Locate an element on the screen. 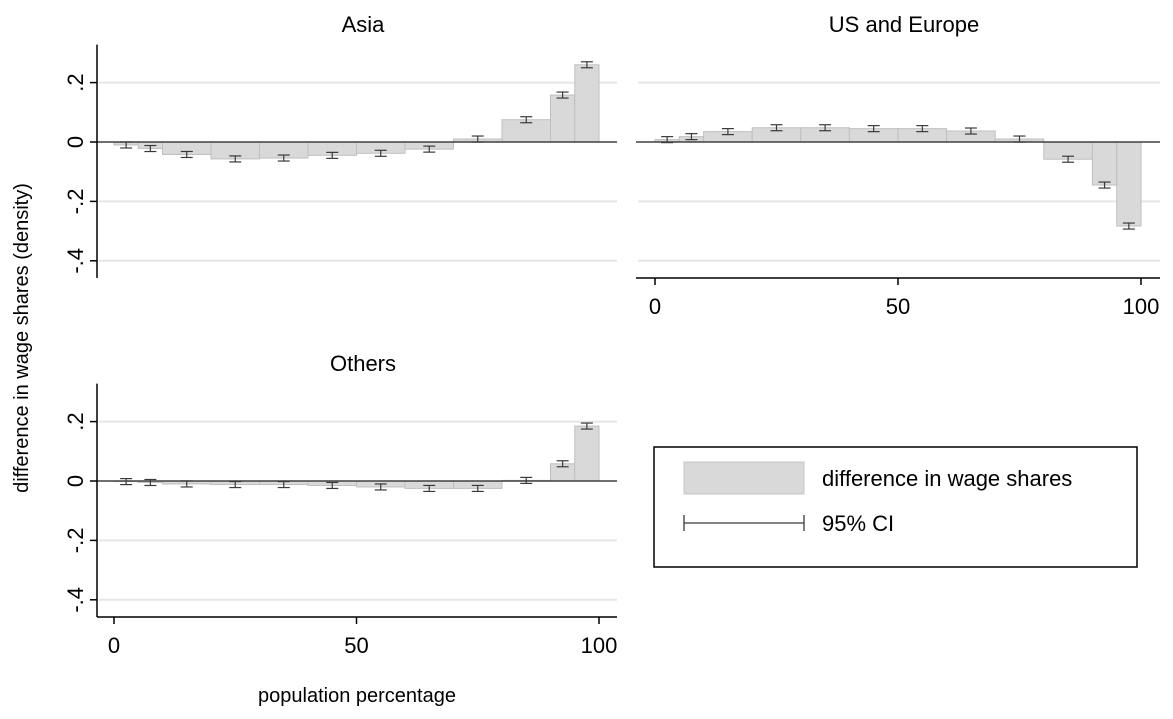 The width and height of the screenshot is (1173, 719). panel-title: US and Europe is located at coordinates (904, 24).